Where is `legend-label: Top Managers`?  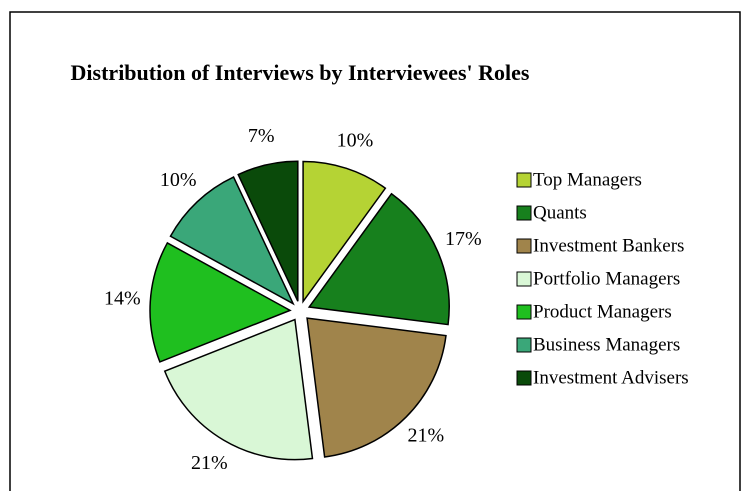
legend-label: Top Managers is located at coordinates (587, 179).